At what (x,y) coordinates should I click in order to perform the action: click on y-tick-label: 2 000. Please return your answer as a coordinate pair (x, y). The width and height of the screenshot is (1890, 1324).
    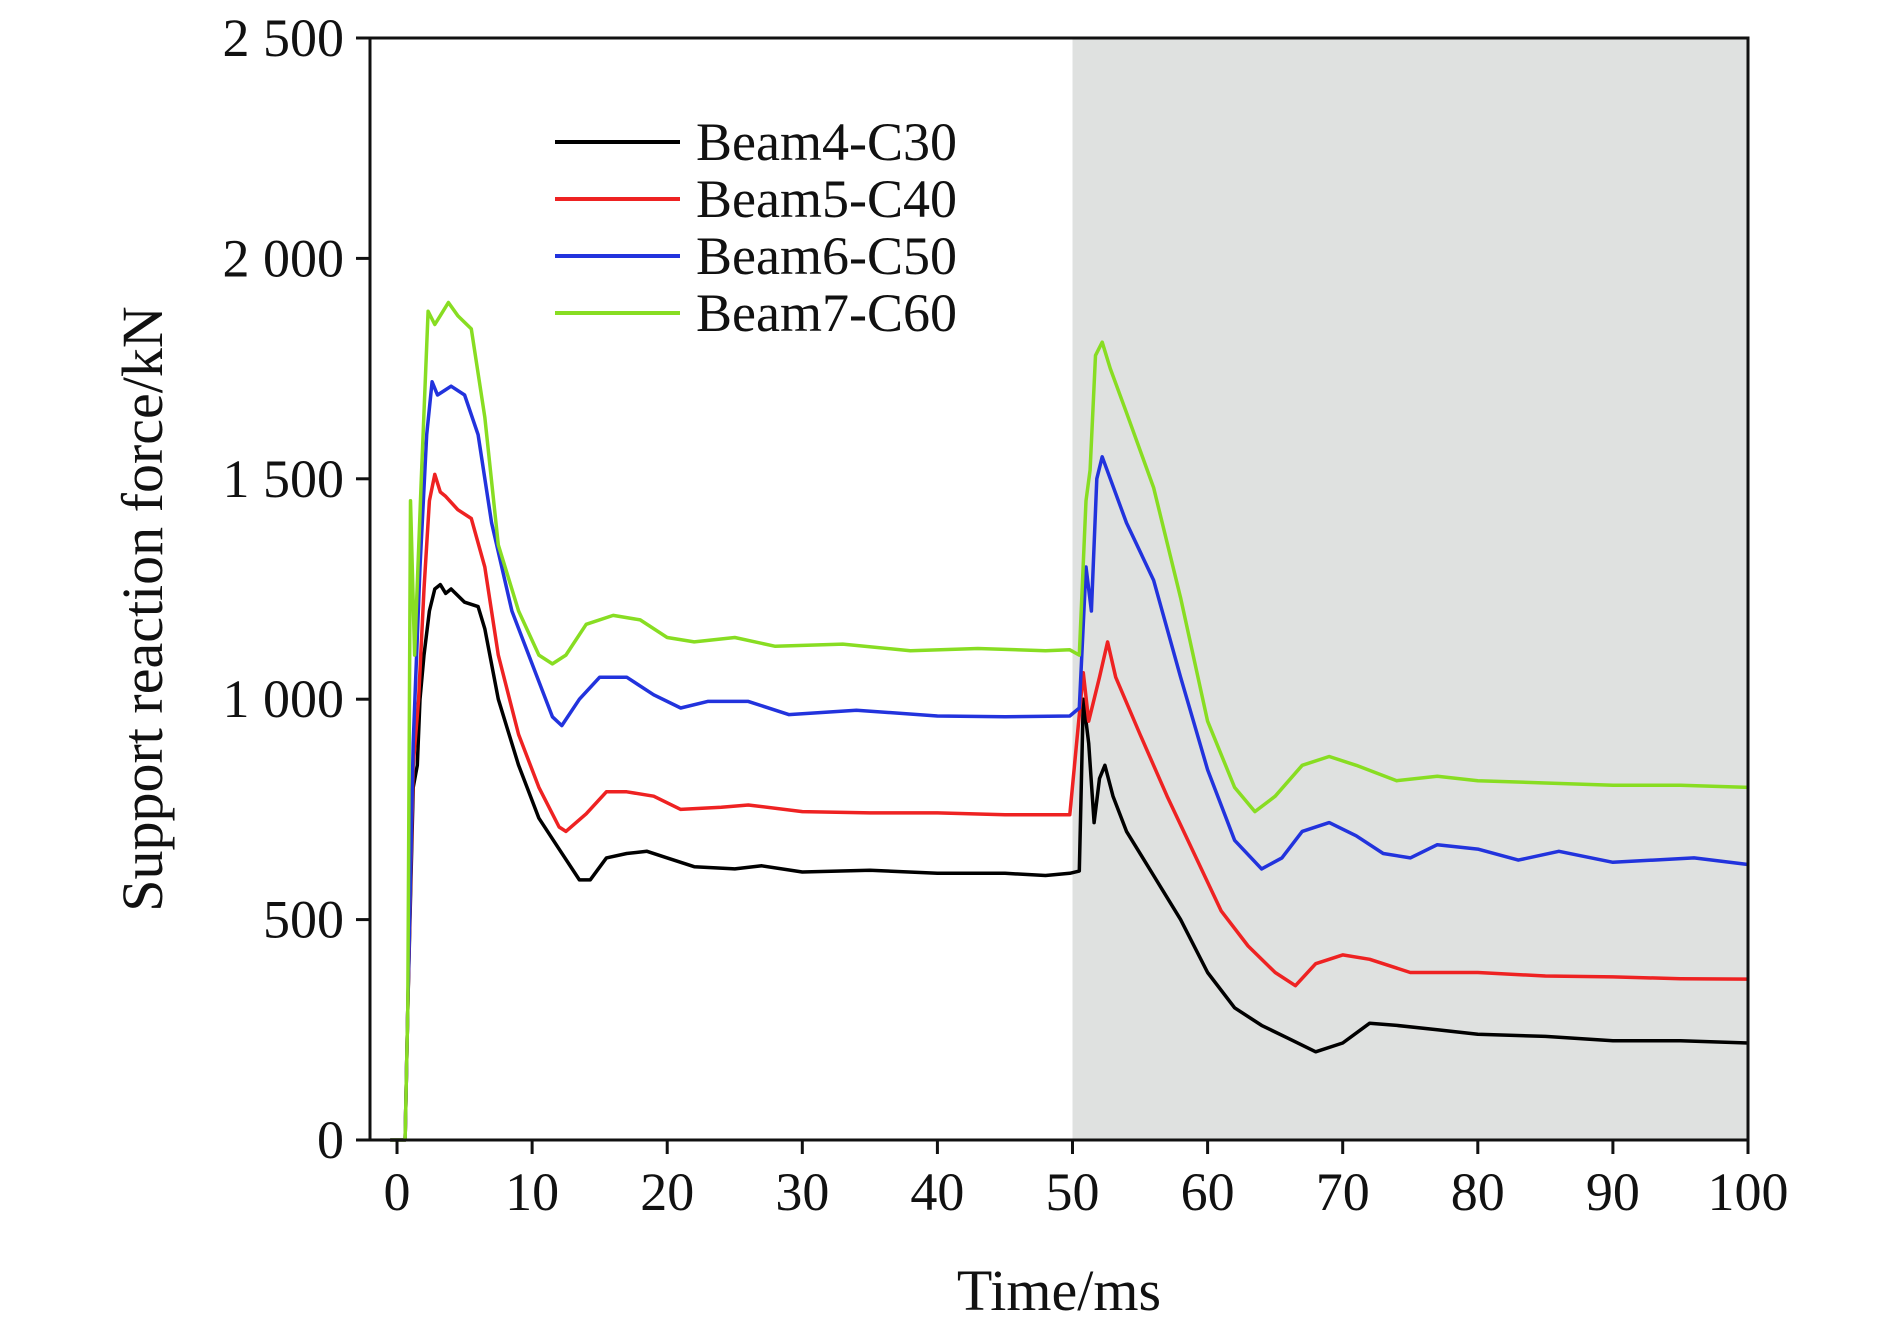
    Looking at the image, I should click on (284, 258).